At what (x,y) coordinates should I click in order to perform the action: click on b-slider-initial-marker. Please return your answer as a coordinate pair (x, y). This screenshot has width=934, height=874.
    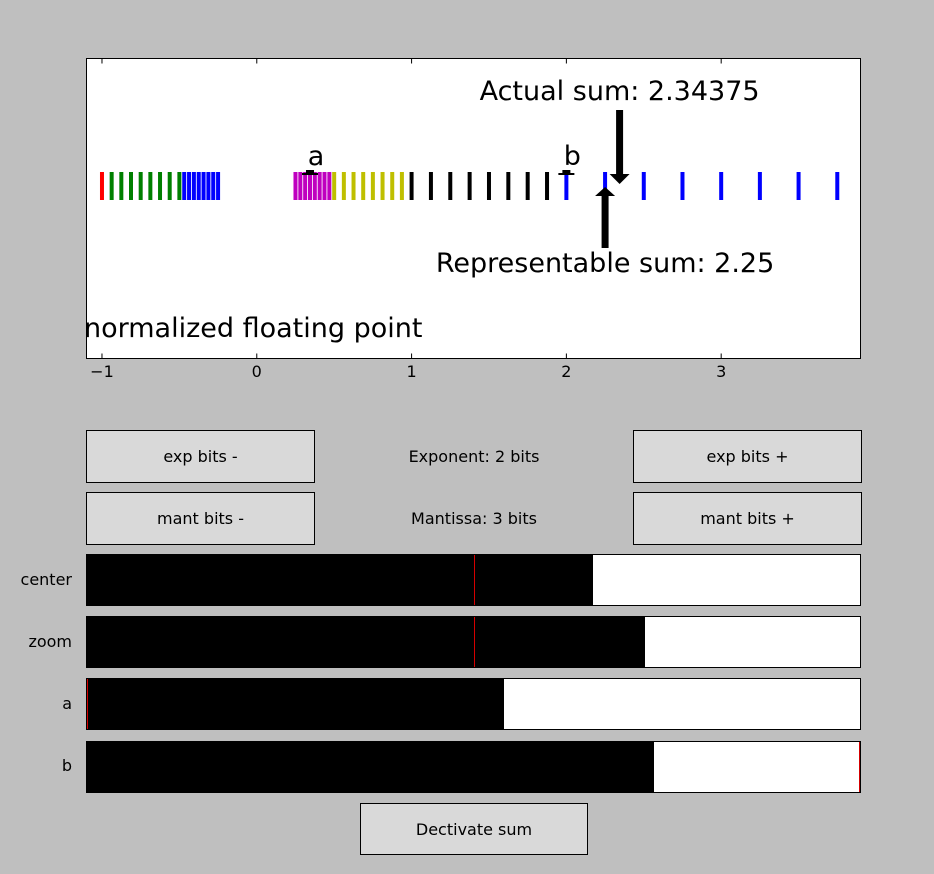
    Looking at the image, I should click on (859, 767).